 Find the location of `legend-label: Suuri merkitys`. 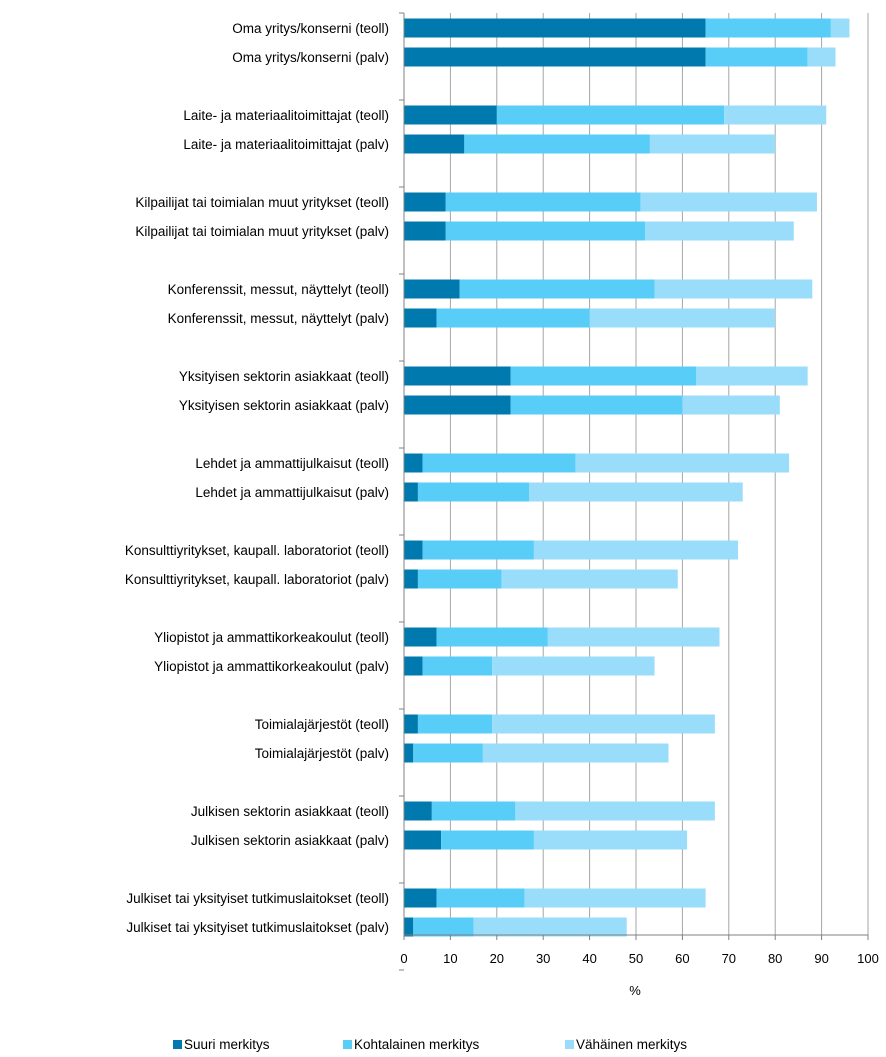

legend-label: Suuri merkitys is located at coordinates (227, 1044).